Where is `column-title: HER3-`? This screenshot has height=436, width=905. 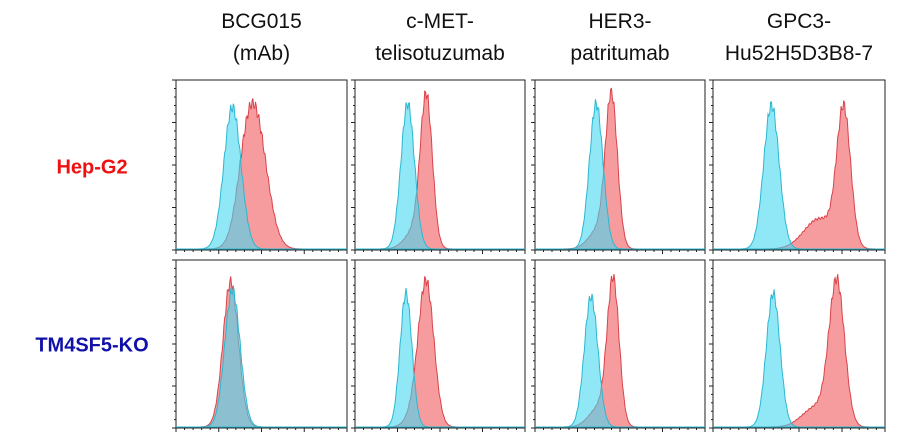
column-title: HER3- is located at coordinates (619, 21).